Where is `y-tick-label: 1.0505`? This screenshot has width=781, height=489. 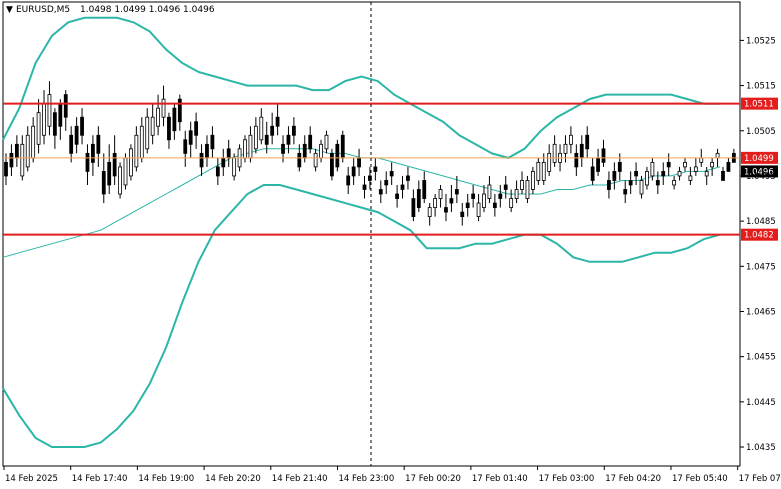 y-tick-label: 1.0505 is located at coordinates (761, 132).